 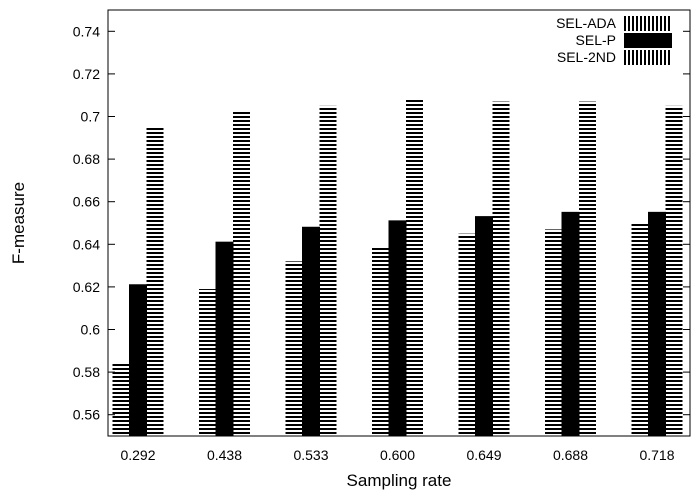 I want to click on y-tick-label: 0.64, so click(x=86, y=244).